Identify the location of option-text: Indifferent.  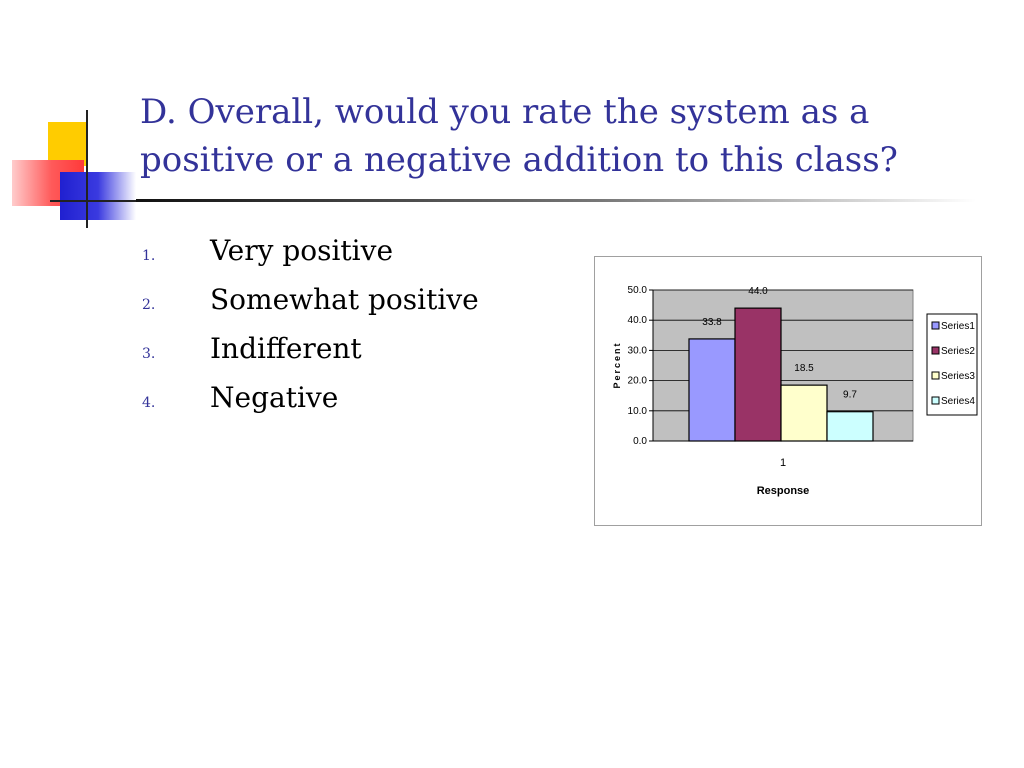
(286, 348).